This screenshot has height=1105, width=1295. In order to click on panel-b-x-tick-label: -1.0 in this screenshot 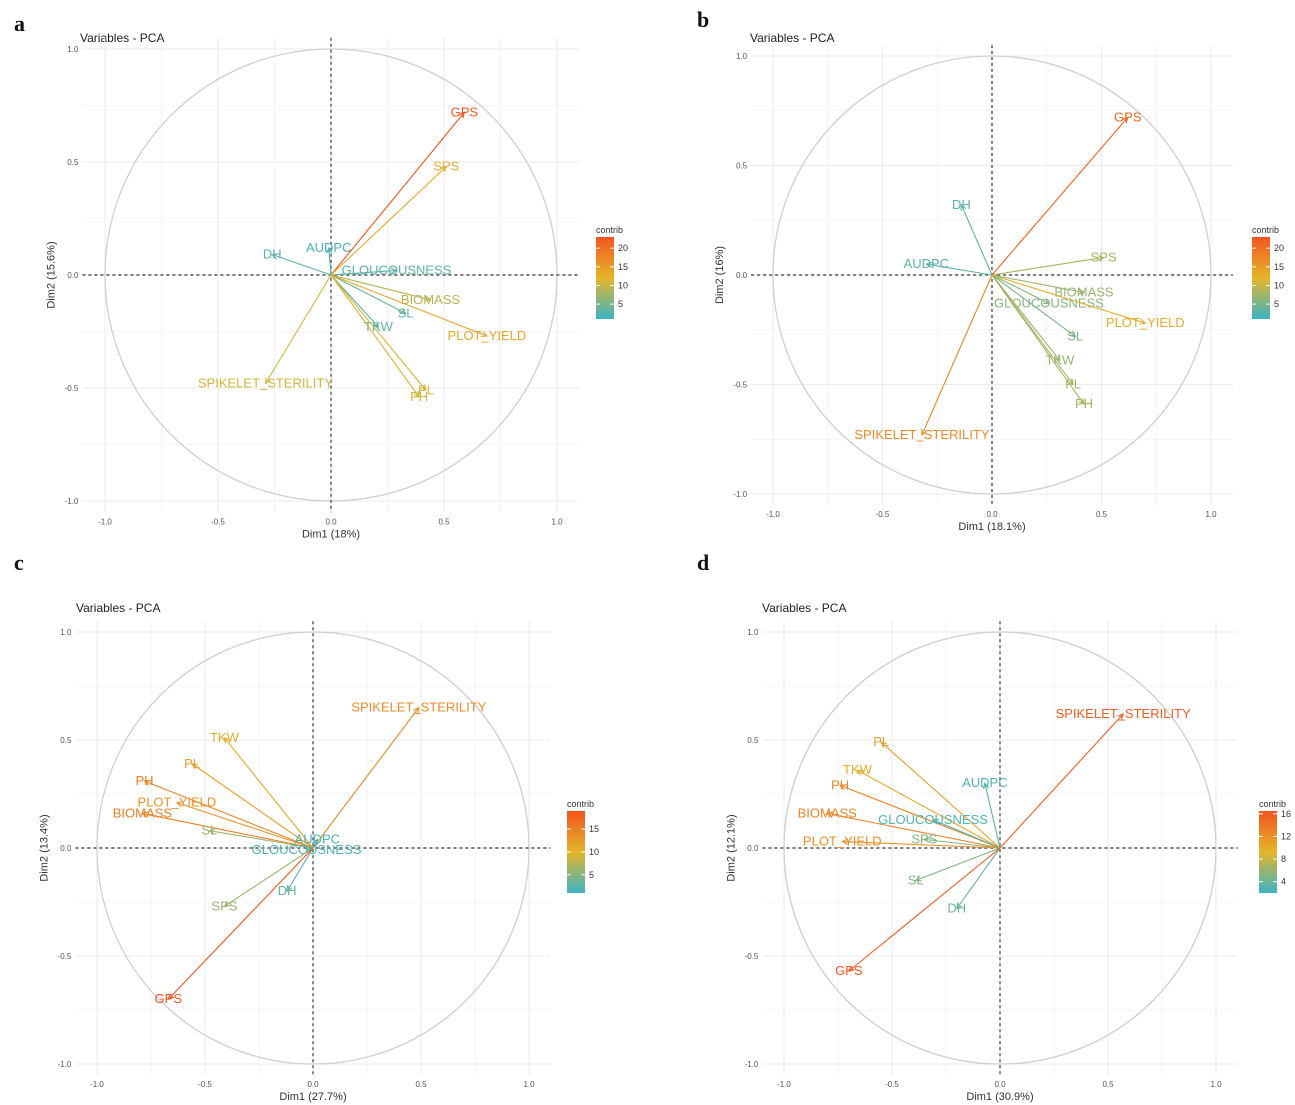, I will do `click(773, 514)`.